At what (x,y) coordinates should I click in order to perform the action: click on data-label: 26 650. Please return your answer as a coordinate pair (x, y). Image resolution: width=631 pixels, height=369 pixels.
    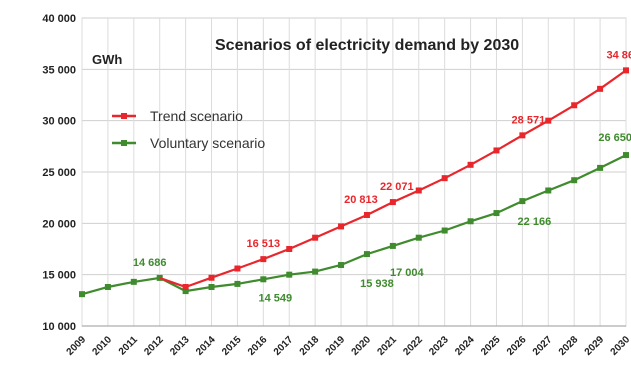
    Looking at the image, I should click on (614, 138).